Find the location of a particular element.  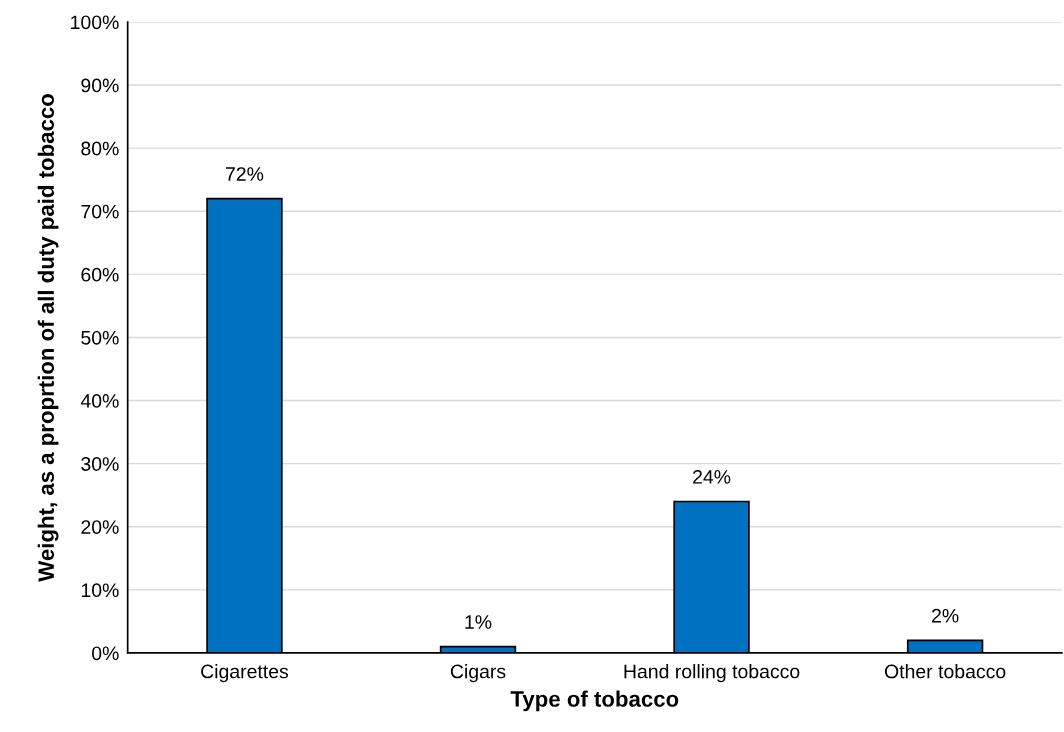

data-label: 24% is located at coordinates (712, 477).